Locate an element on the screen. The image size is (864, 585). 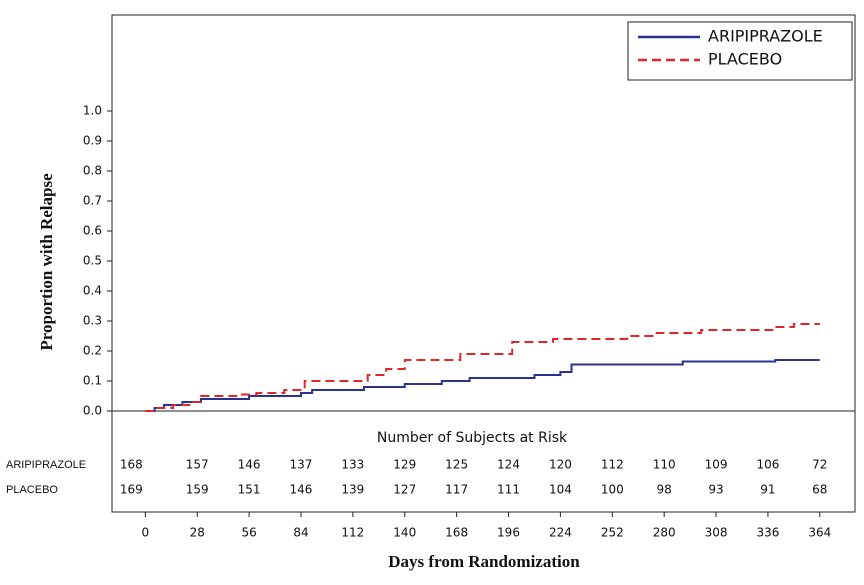
x-tick-label: 280 is located at coordinates (664, 533).